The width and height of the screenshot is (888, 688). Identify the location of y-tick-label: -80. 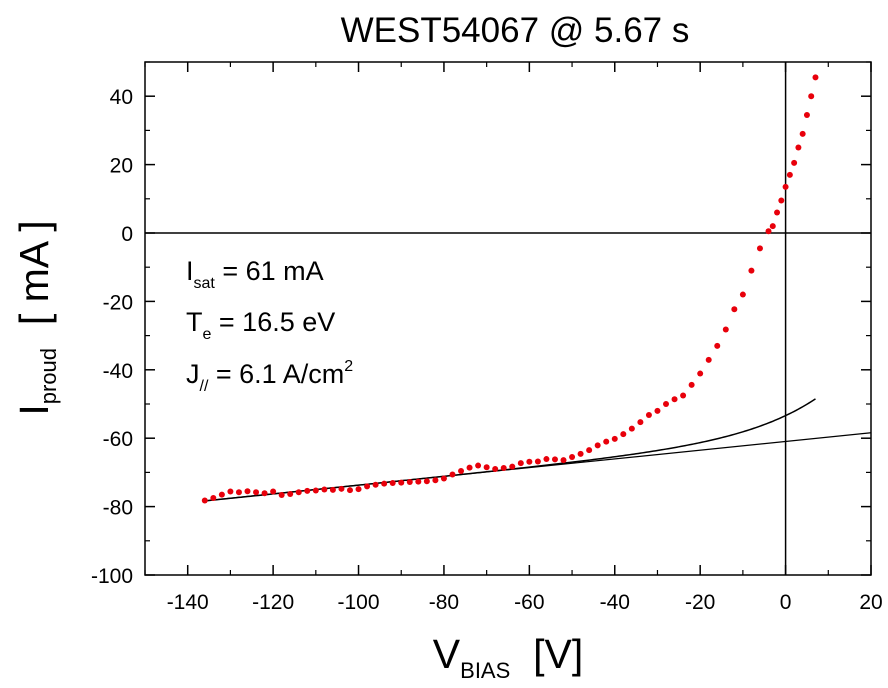
(118, 508).